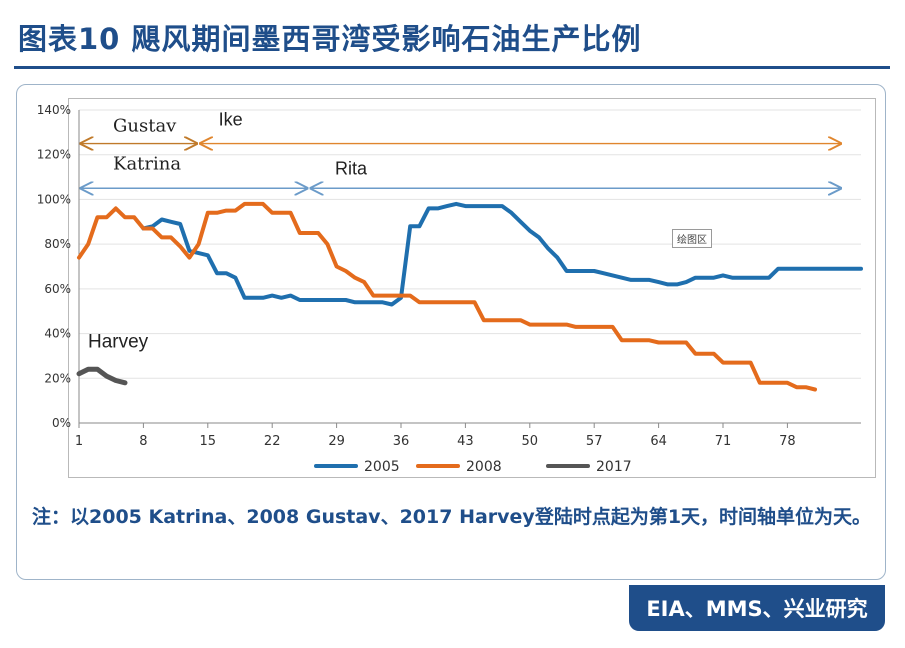 Image resolution: width=905 pixels, height=648 pixels. I want to click on title-divider, so click(452, 67).